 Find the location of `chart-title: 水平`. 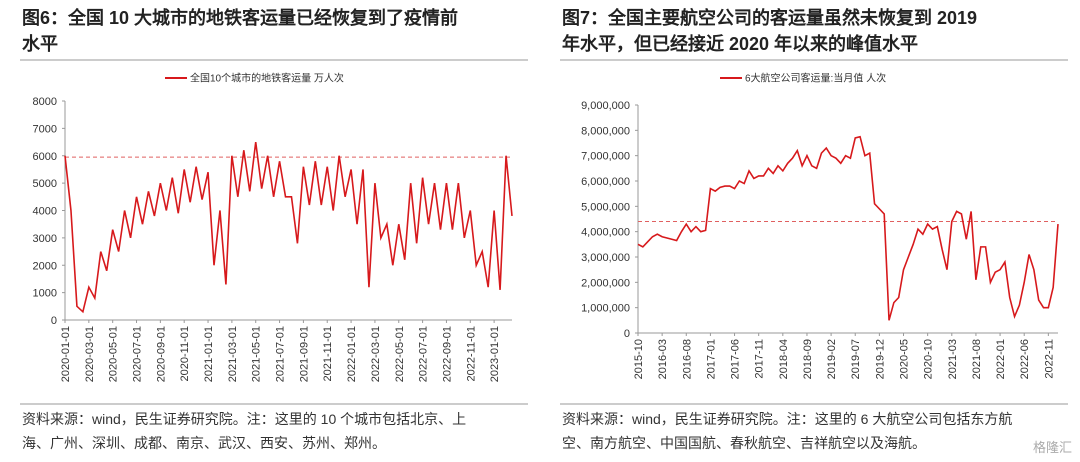

chart-title: 水平 is located at coordinates (40, 43).